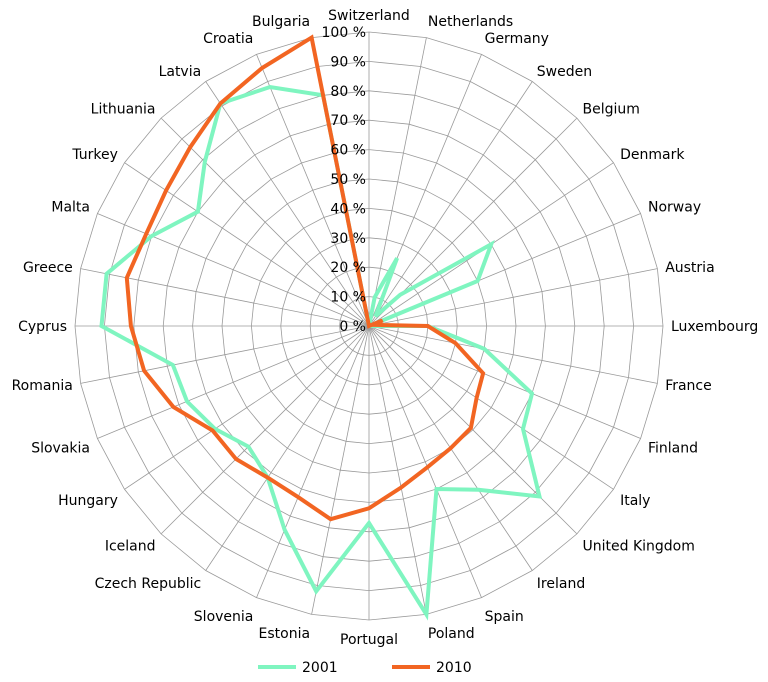 Image resolution: width=768 pixels, height=682 pixels. I want to click on category-label: United Kingdom, so click(639, 547).